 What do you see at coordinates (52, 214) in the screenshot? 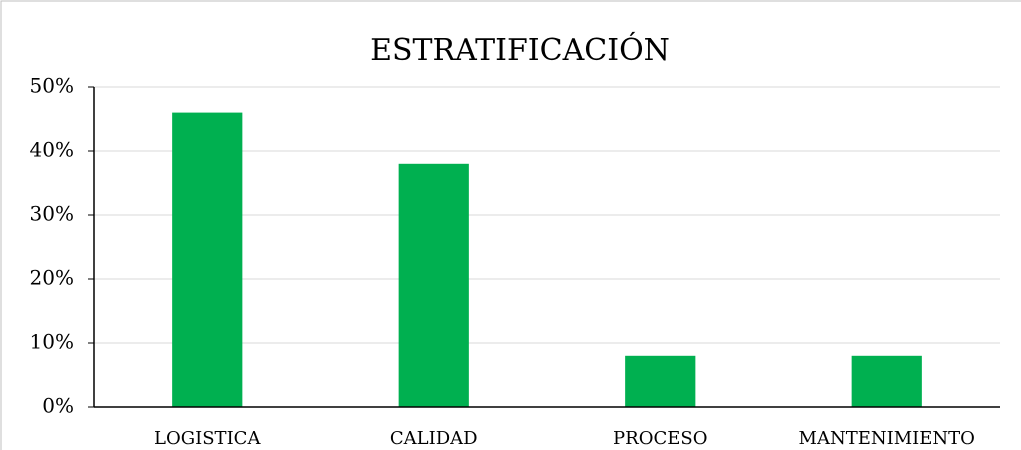
I see `y-tick-label: 30%` at bounding box center [52, 214].